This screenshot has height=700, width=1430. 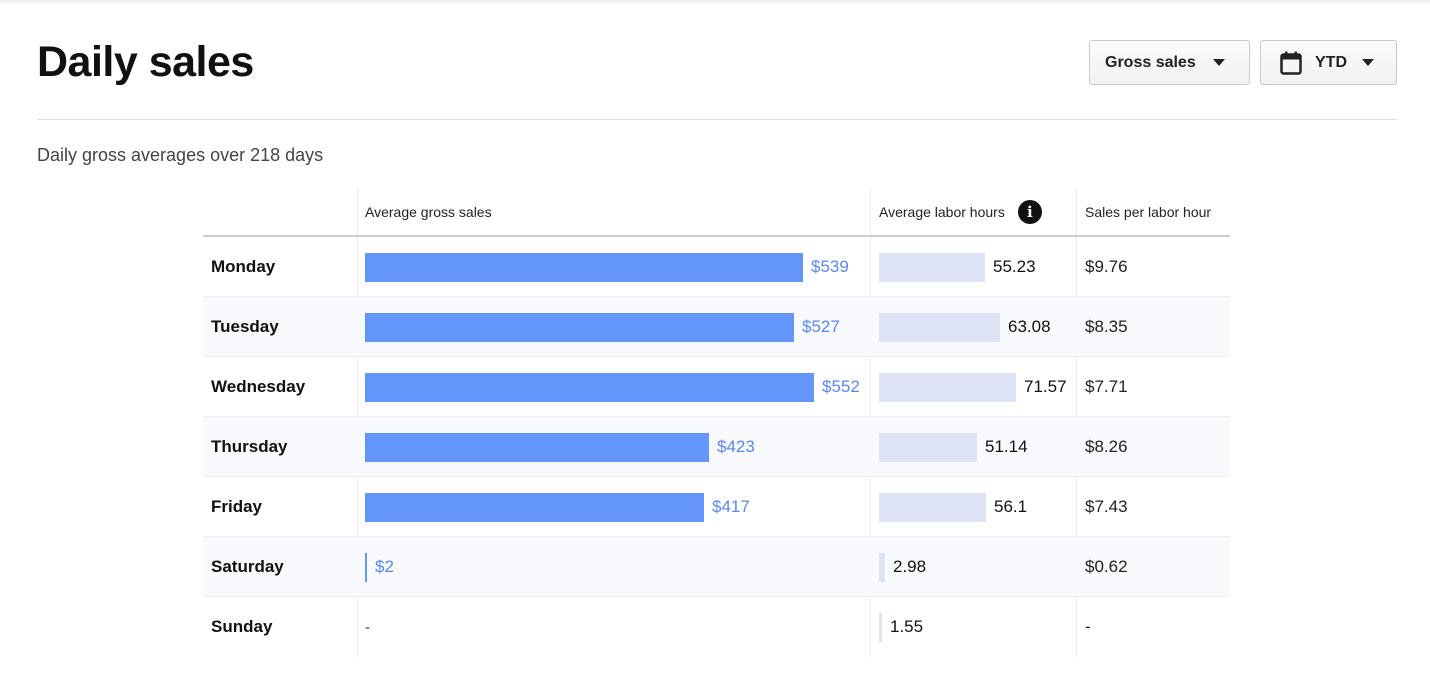 What do you see at coordinates (384, 566) in the screenshot?
I see `sales-value: $2` at bounding box center [384, 566].